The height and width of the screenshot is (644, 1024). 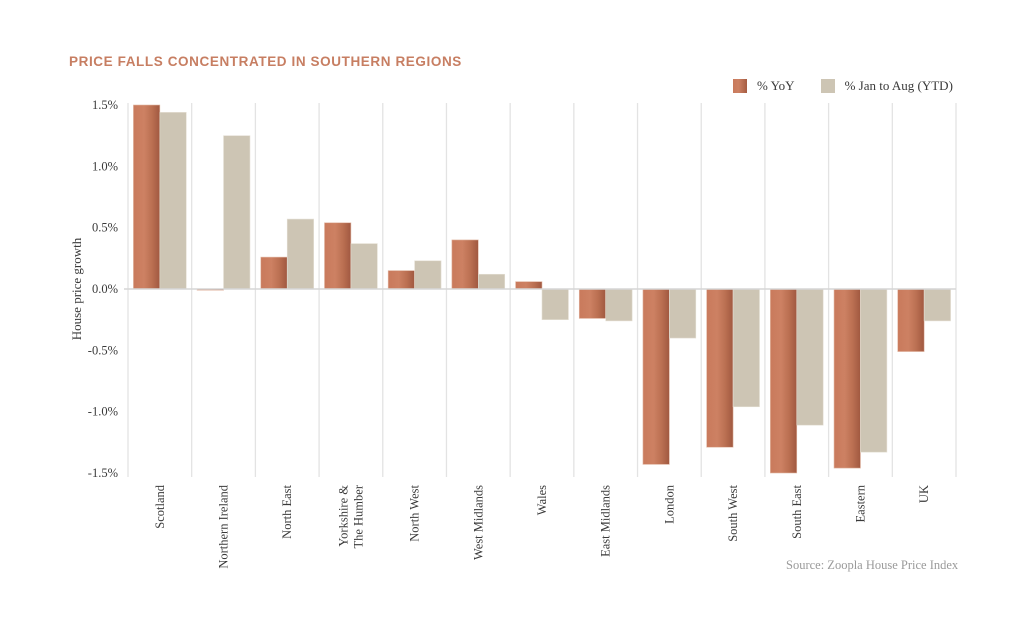 What do you see at coordinates (358, 516) in the screenshot?
I see `x-tick-label: The Humber` at bounding box center [358, 516].